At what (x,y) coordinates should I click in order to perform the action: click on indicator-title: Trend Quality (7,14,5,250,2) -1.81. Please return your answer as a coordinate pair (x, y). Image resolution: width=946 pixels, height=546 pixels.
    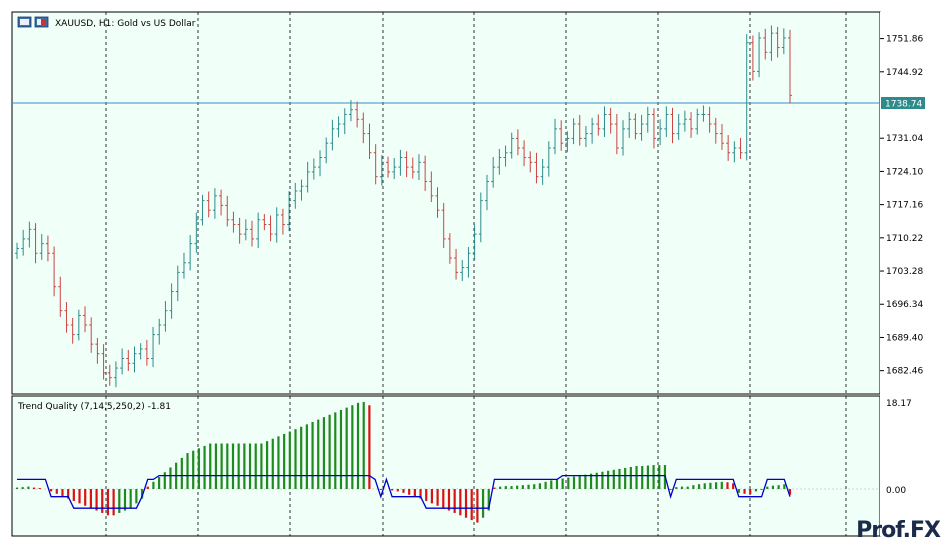
    Looking at the image, I should click on (94, 407).